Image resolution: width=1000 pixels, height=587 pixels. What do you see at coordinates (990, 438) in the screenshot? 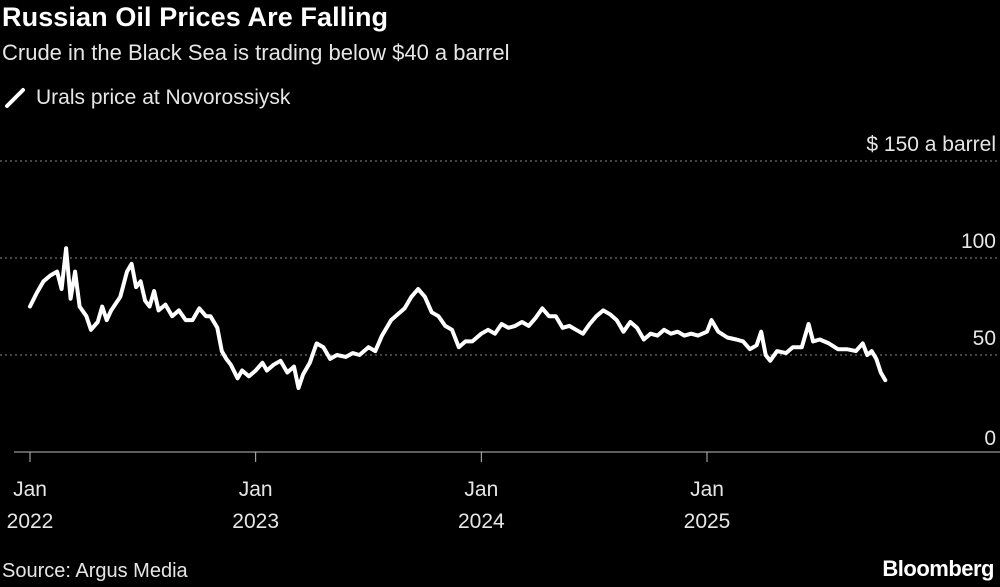
I see `y-tick-label: 0` at bounding box center [990, 438].